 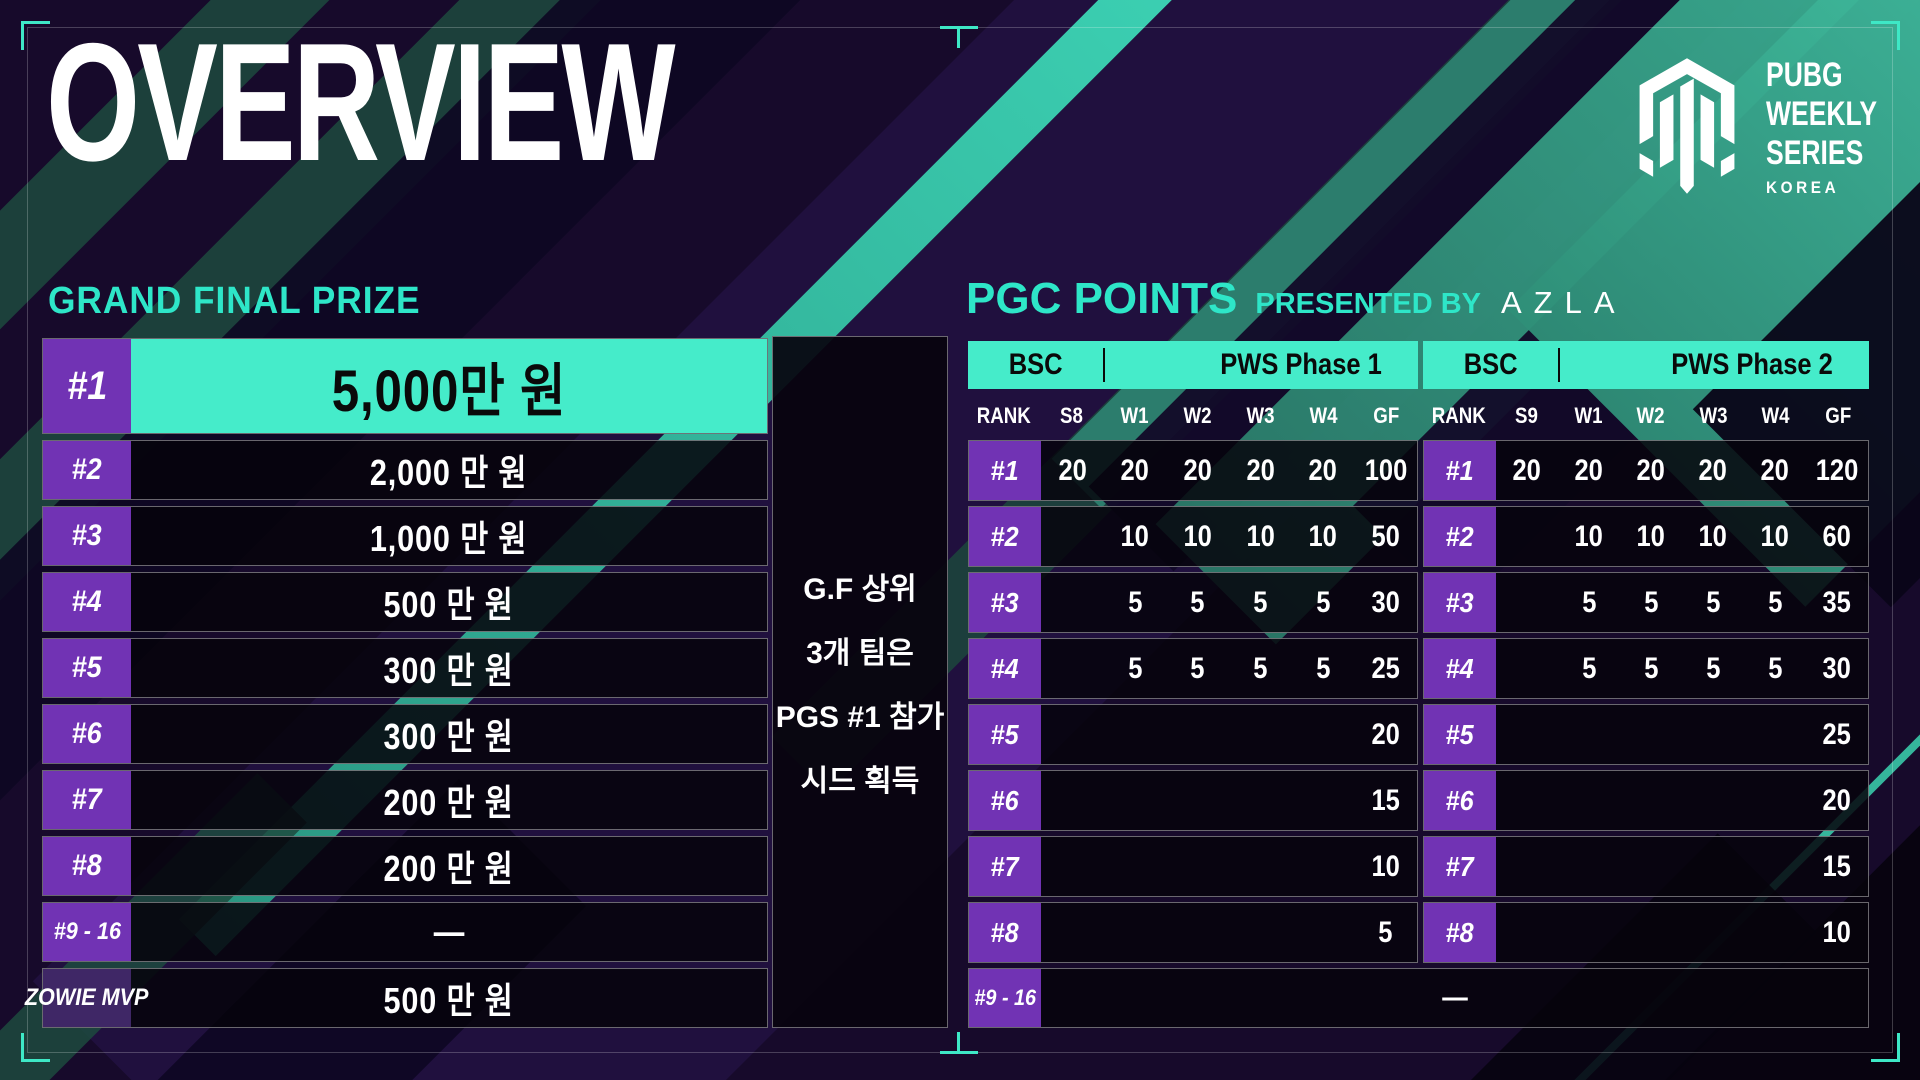 What do you see at coordinates (1803, 187) in the screenshot?
I see `logo-region: KOREA` at bounding box center [1803, 187].